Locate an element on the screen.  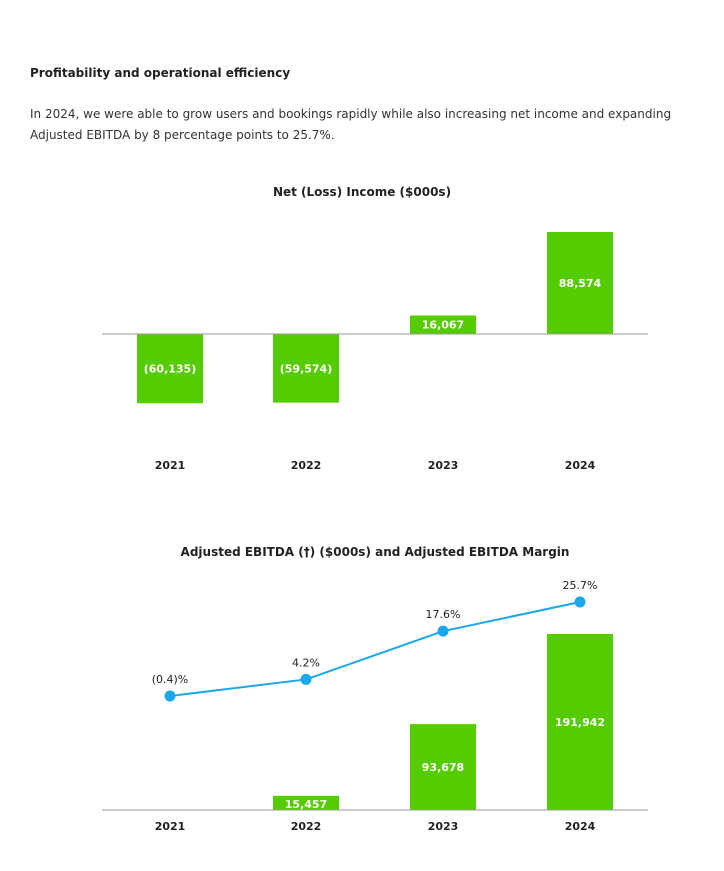
data-label: 15,457 is located at coordinates (306, 804).